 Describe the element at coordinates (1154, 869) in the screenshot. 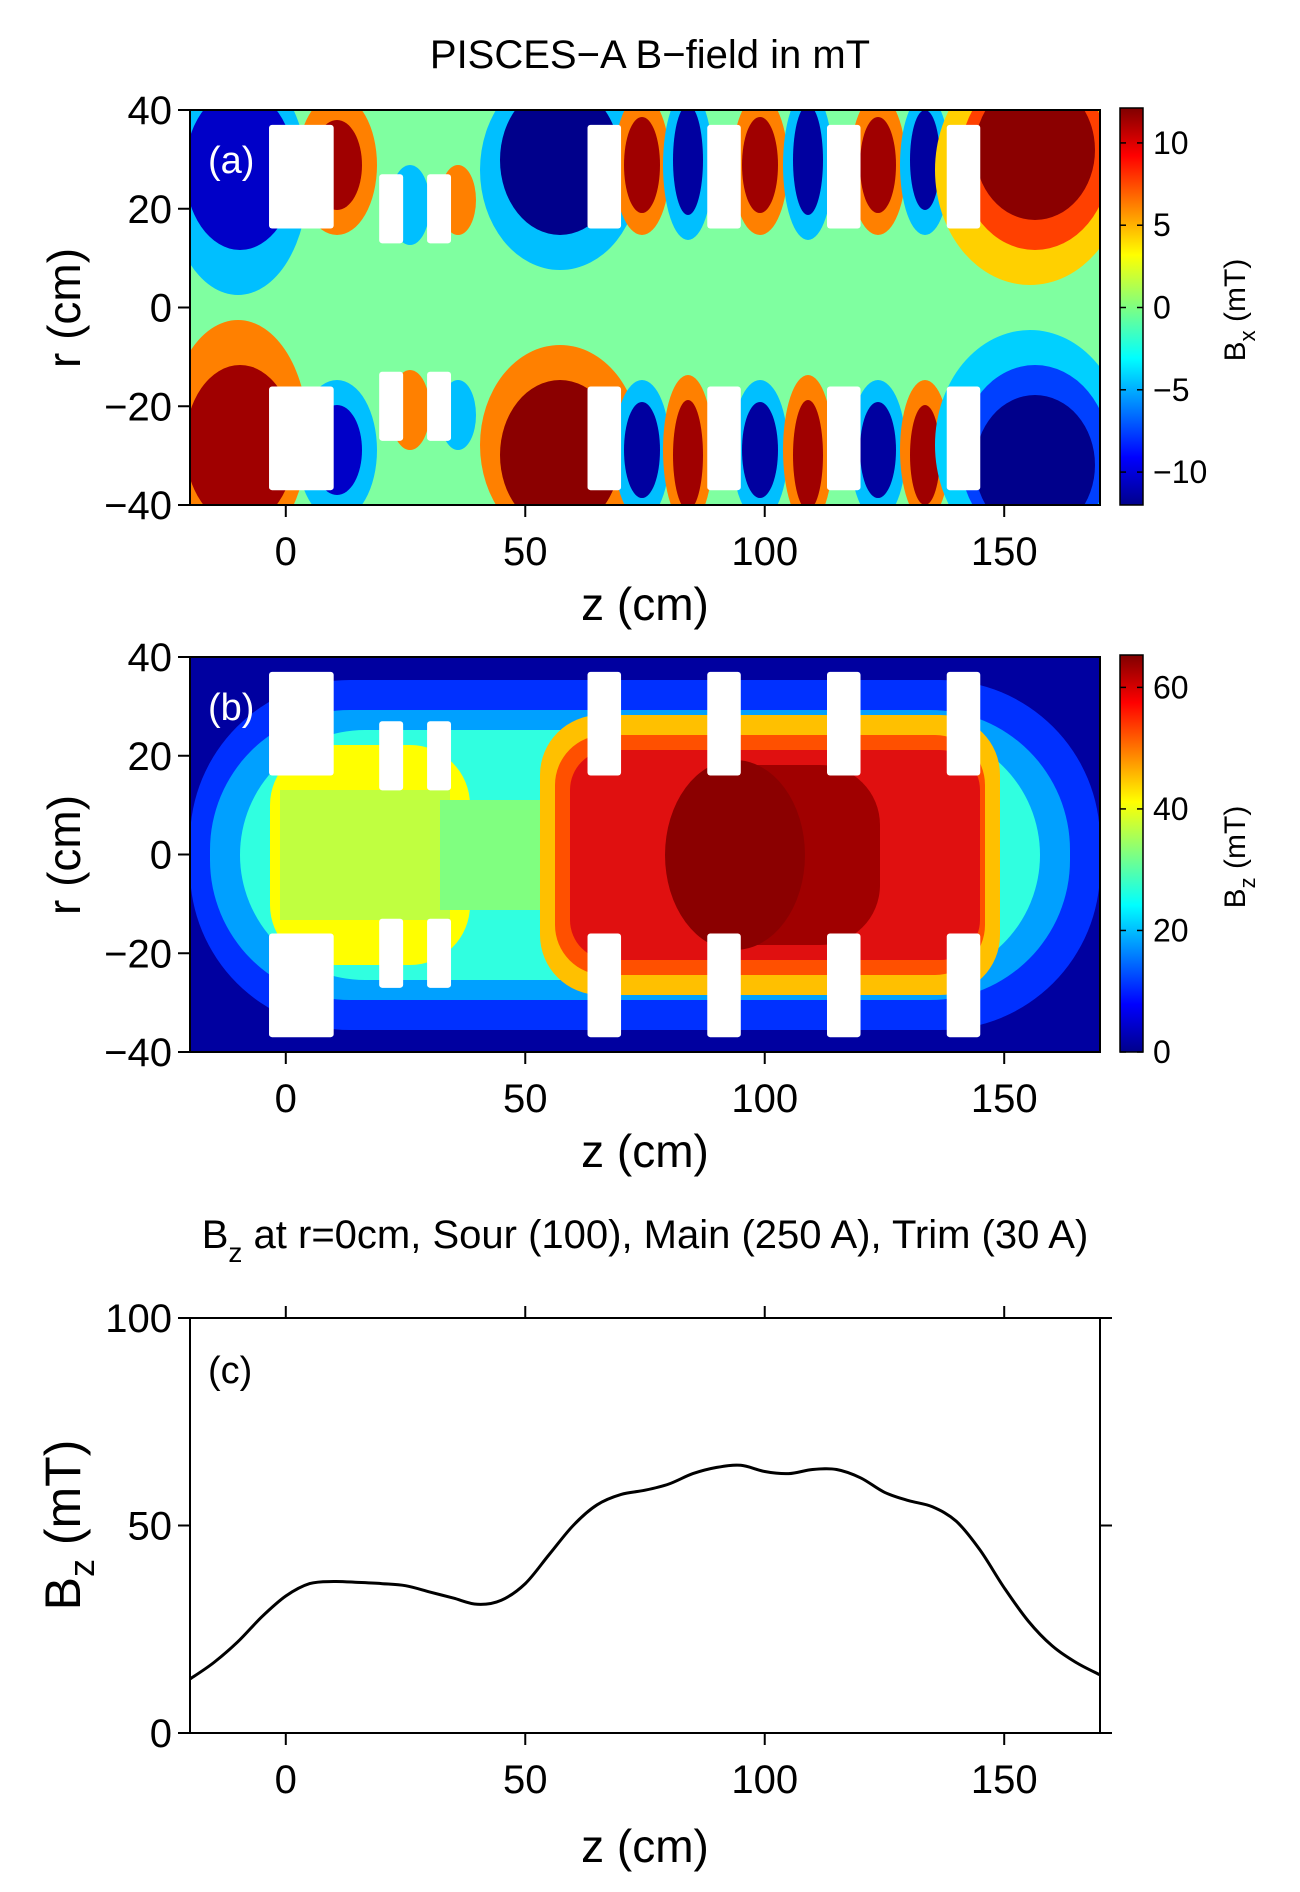

I see `panel-b-colorbar-ticks: 60 40 20 0` at that location.